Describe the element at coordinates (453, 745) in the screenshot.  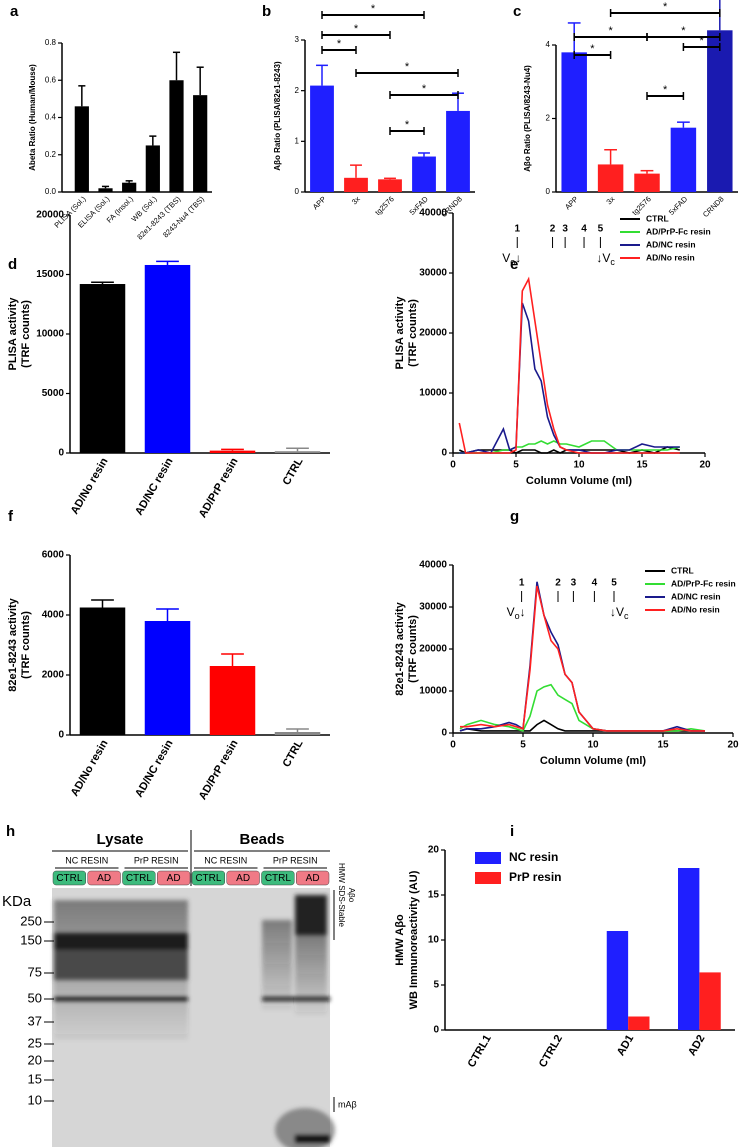
I see `x-tick-label: 0` at that location.